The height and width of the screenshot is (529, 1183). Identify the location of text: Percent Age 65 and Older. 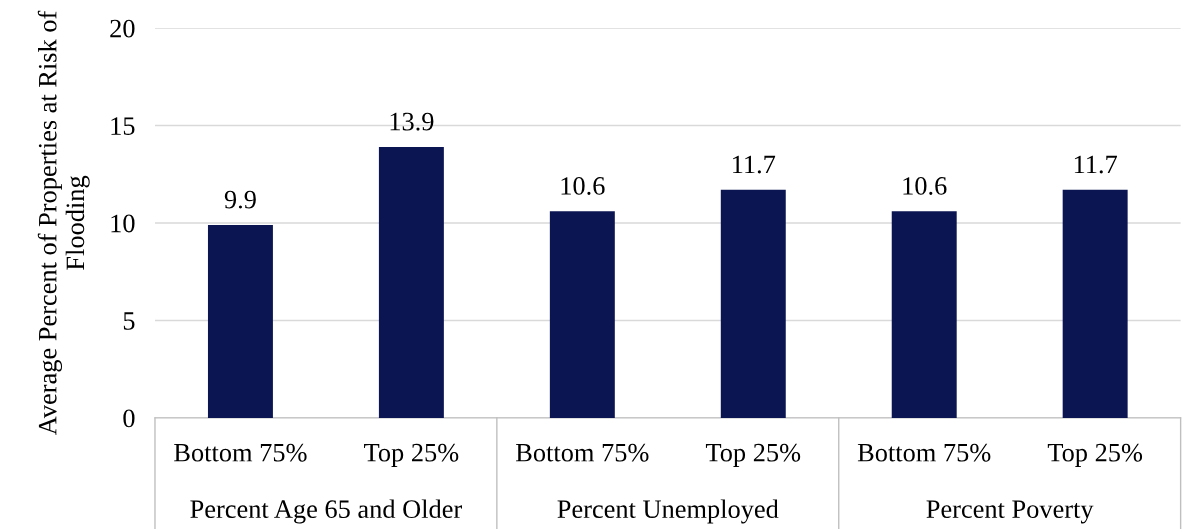
(326, 511).